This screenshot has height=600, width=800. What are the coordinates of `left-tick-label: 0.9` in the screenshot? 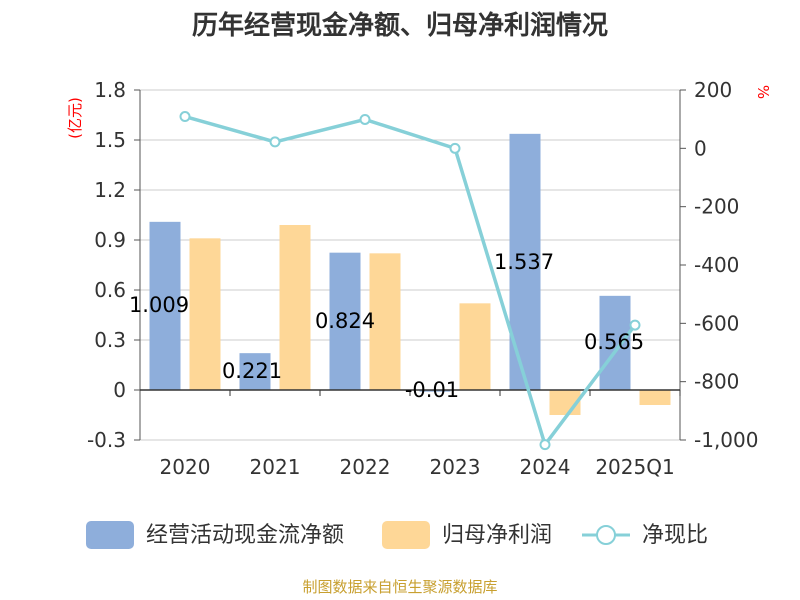 It's located at (110, 240).